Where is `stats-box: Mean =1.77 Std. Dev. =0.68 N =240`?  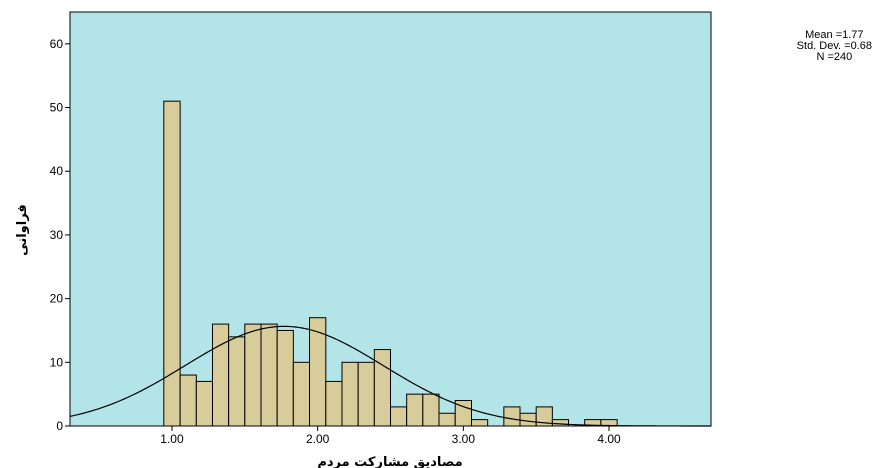
stats-box: Mean =1.77 Std. Dev. =0.68 N =240 is located at coordinates (834, 46).